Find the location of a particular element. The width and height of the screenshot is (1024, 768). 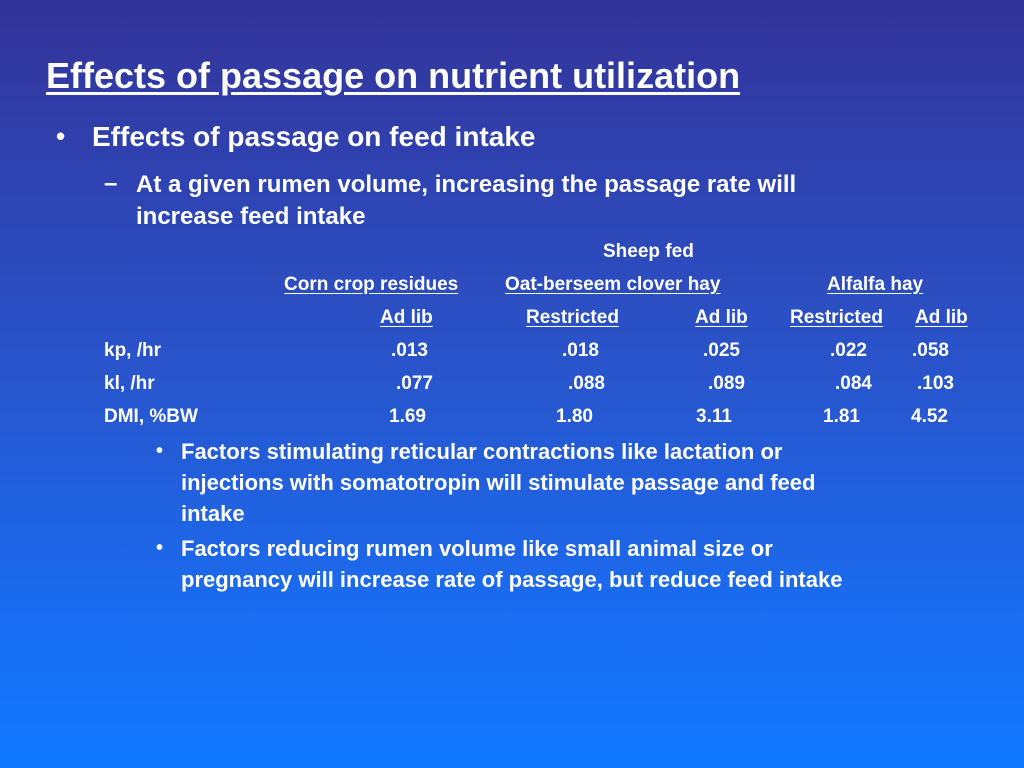

sub-bullet-line: increase feed intake is located at coordinates (251, 216).